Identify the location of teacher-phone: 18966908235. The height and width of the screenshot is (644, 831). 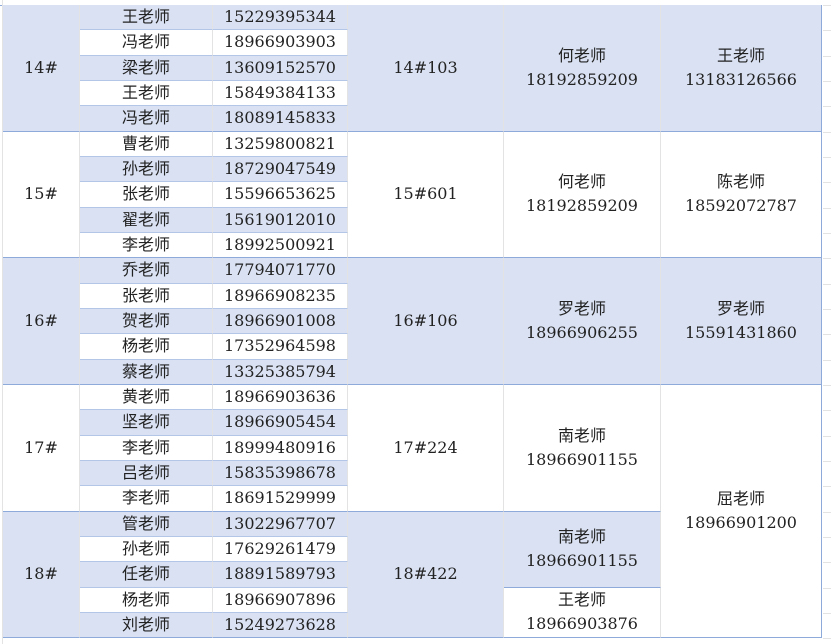
(280, 295).